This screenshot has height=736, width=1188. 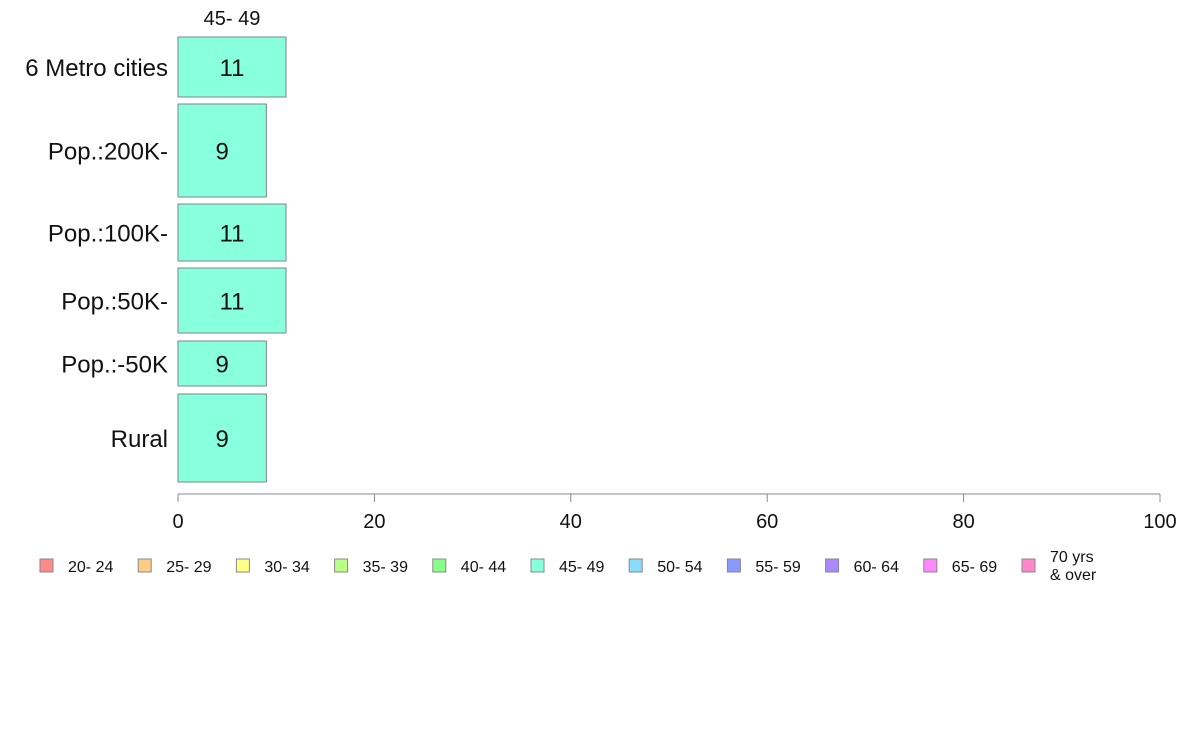 What do you see at coordinates (674, 513) in the screenshot?
I see `x-axis: 0 20 40 60 80 100` at bounding box center [674, 513].